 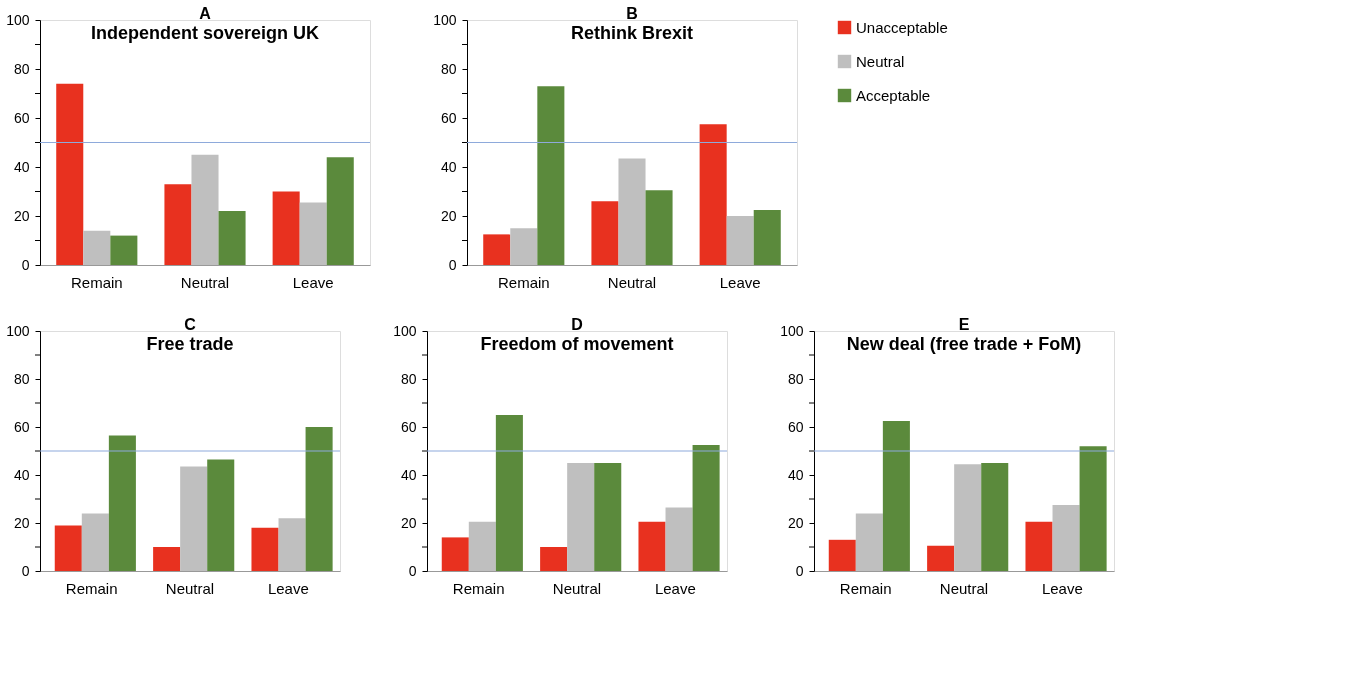 I want to click on chart-subtitle: Freedom of movement, so click(x=577, y=344).